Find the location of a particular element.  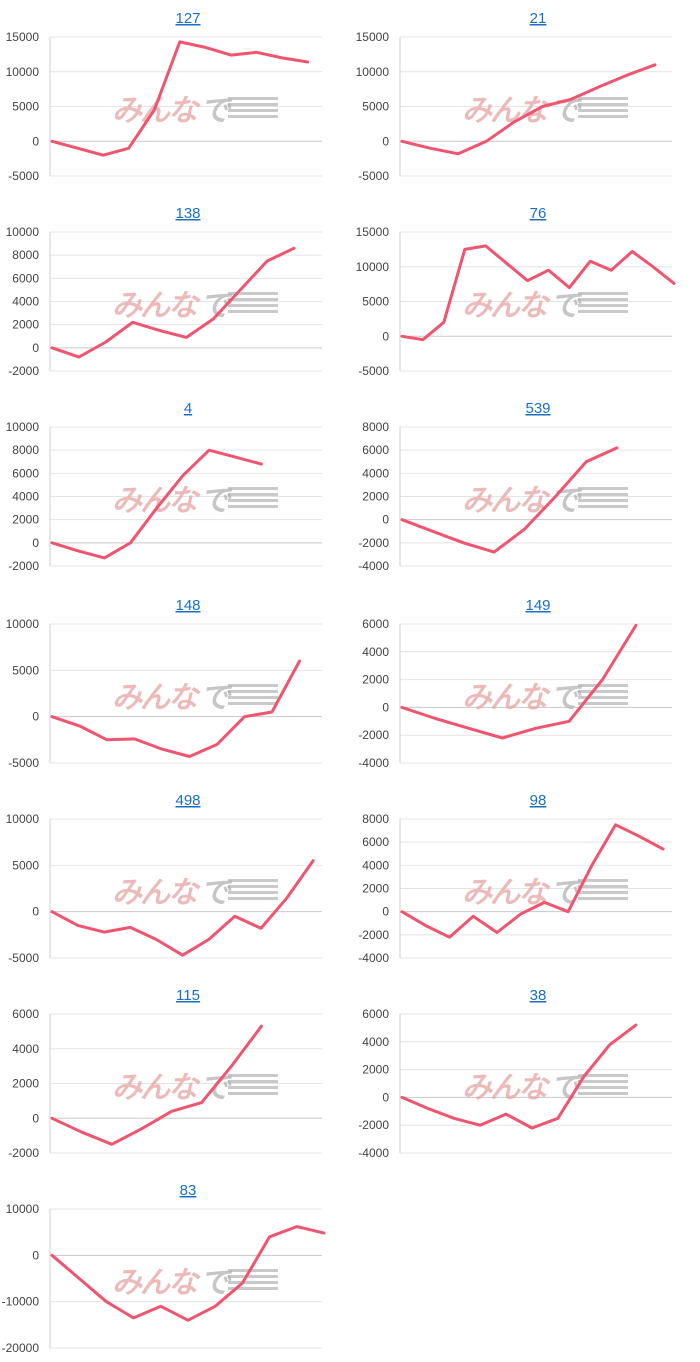

chart-panel-98: 98 8000 6000 4000 2000 0 -2000 -4000 みんなで is located at coordinates (525, 877).